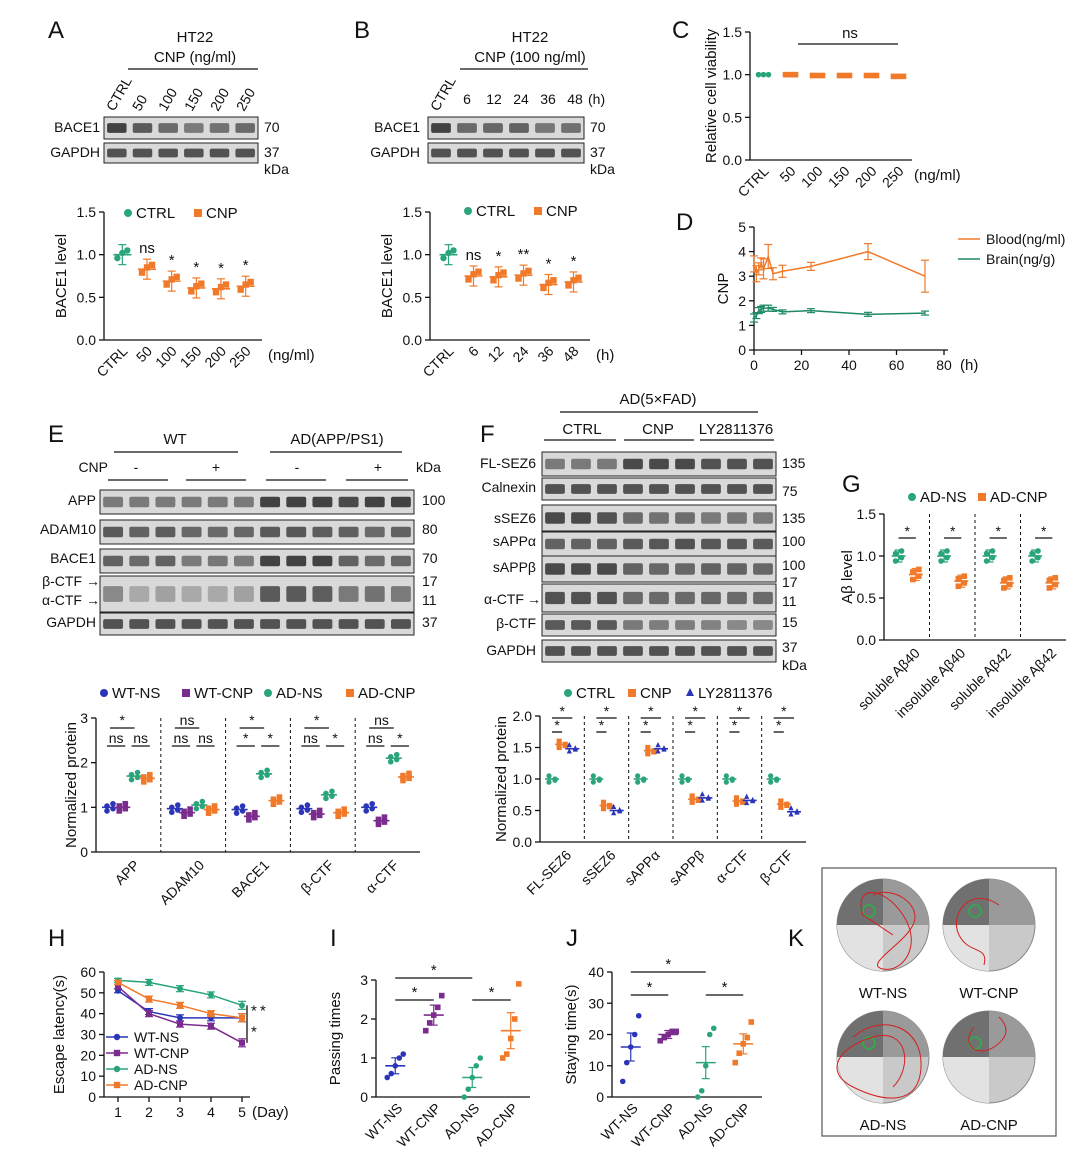 The image size is (1080, 1172). What do you see at coordinates (944, 365) in the screenshot?
I see `chart-d-x-tick-label: 80` at bounding box center [944, 365].